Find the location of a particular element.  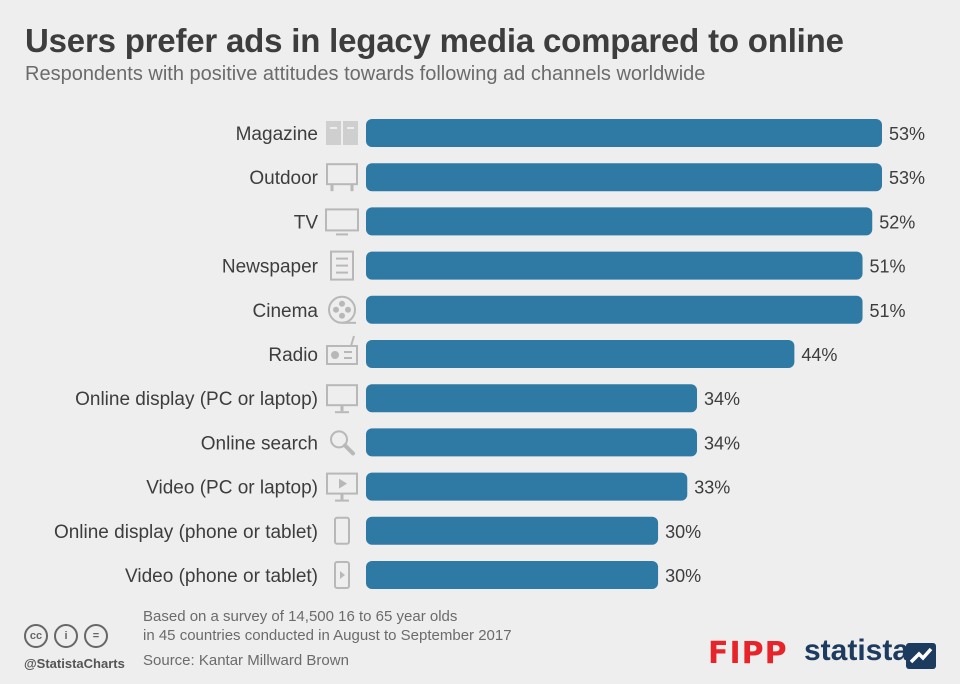

value-label: 33% is located at coordinates (712, 488).